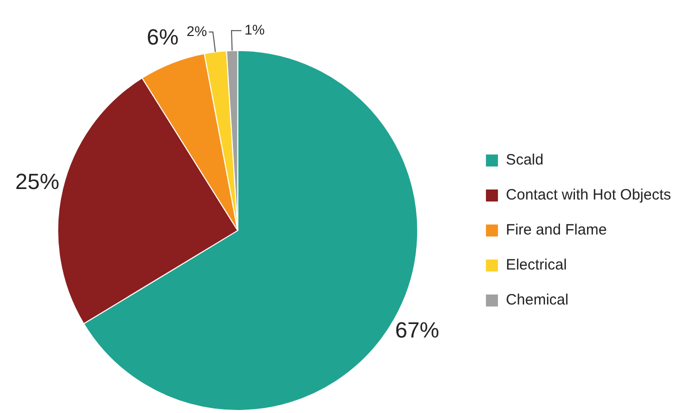 This screenshot has width=681, height=413. What do you see at coordinates (537, 300) in the screenshot?
I see `legend-label: Chemical` at bounding box center [537, 300].